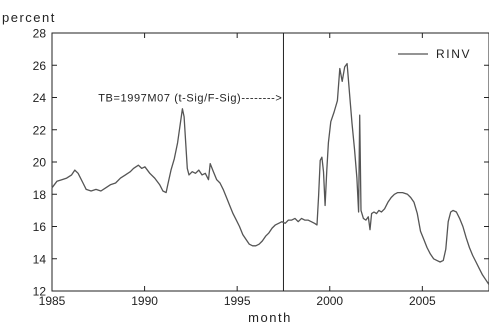 This screenshot has height=324, width=489. Describe the element at coordinates (422, 301) in the screenshot. I see `x-tick-label: 2005` at that location.